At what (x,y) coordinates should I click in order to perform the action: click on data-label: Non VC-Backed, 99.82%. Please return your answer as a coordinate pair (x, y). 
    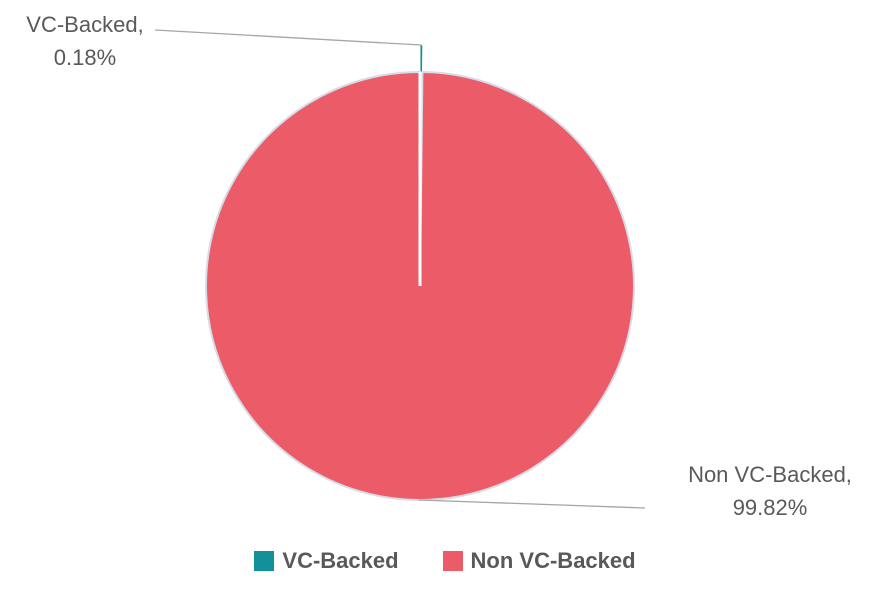
    Looking at the image, I should click on (770, 491).